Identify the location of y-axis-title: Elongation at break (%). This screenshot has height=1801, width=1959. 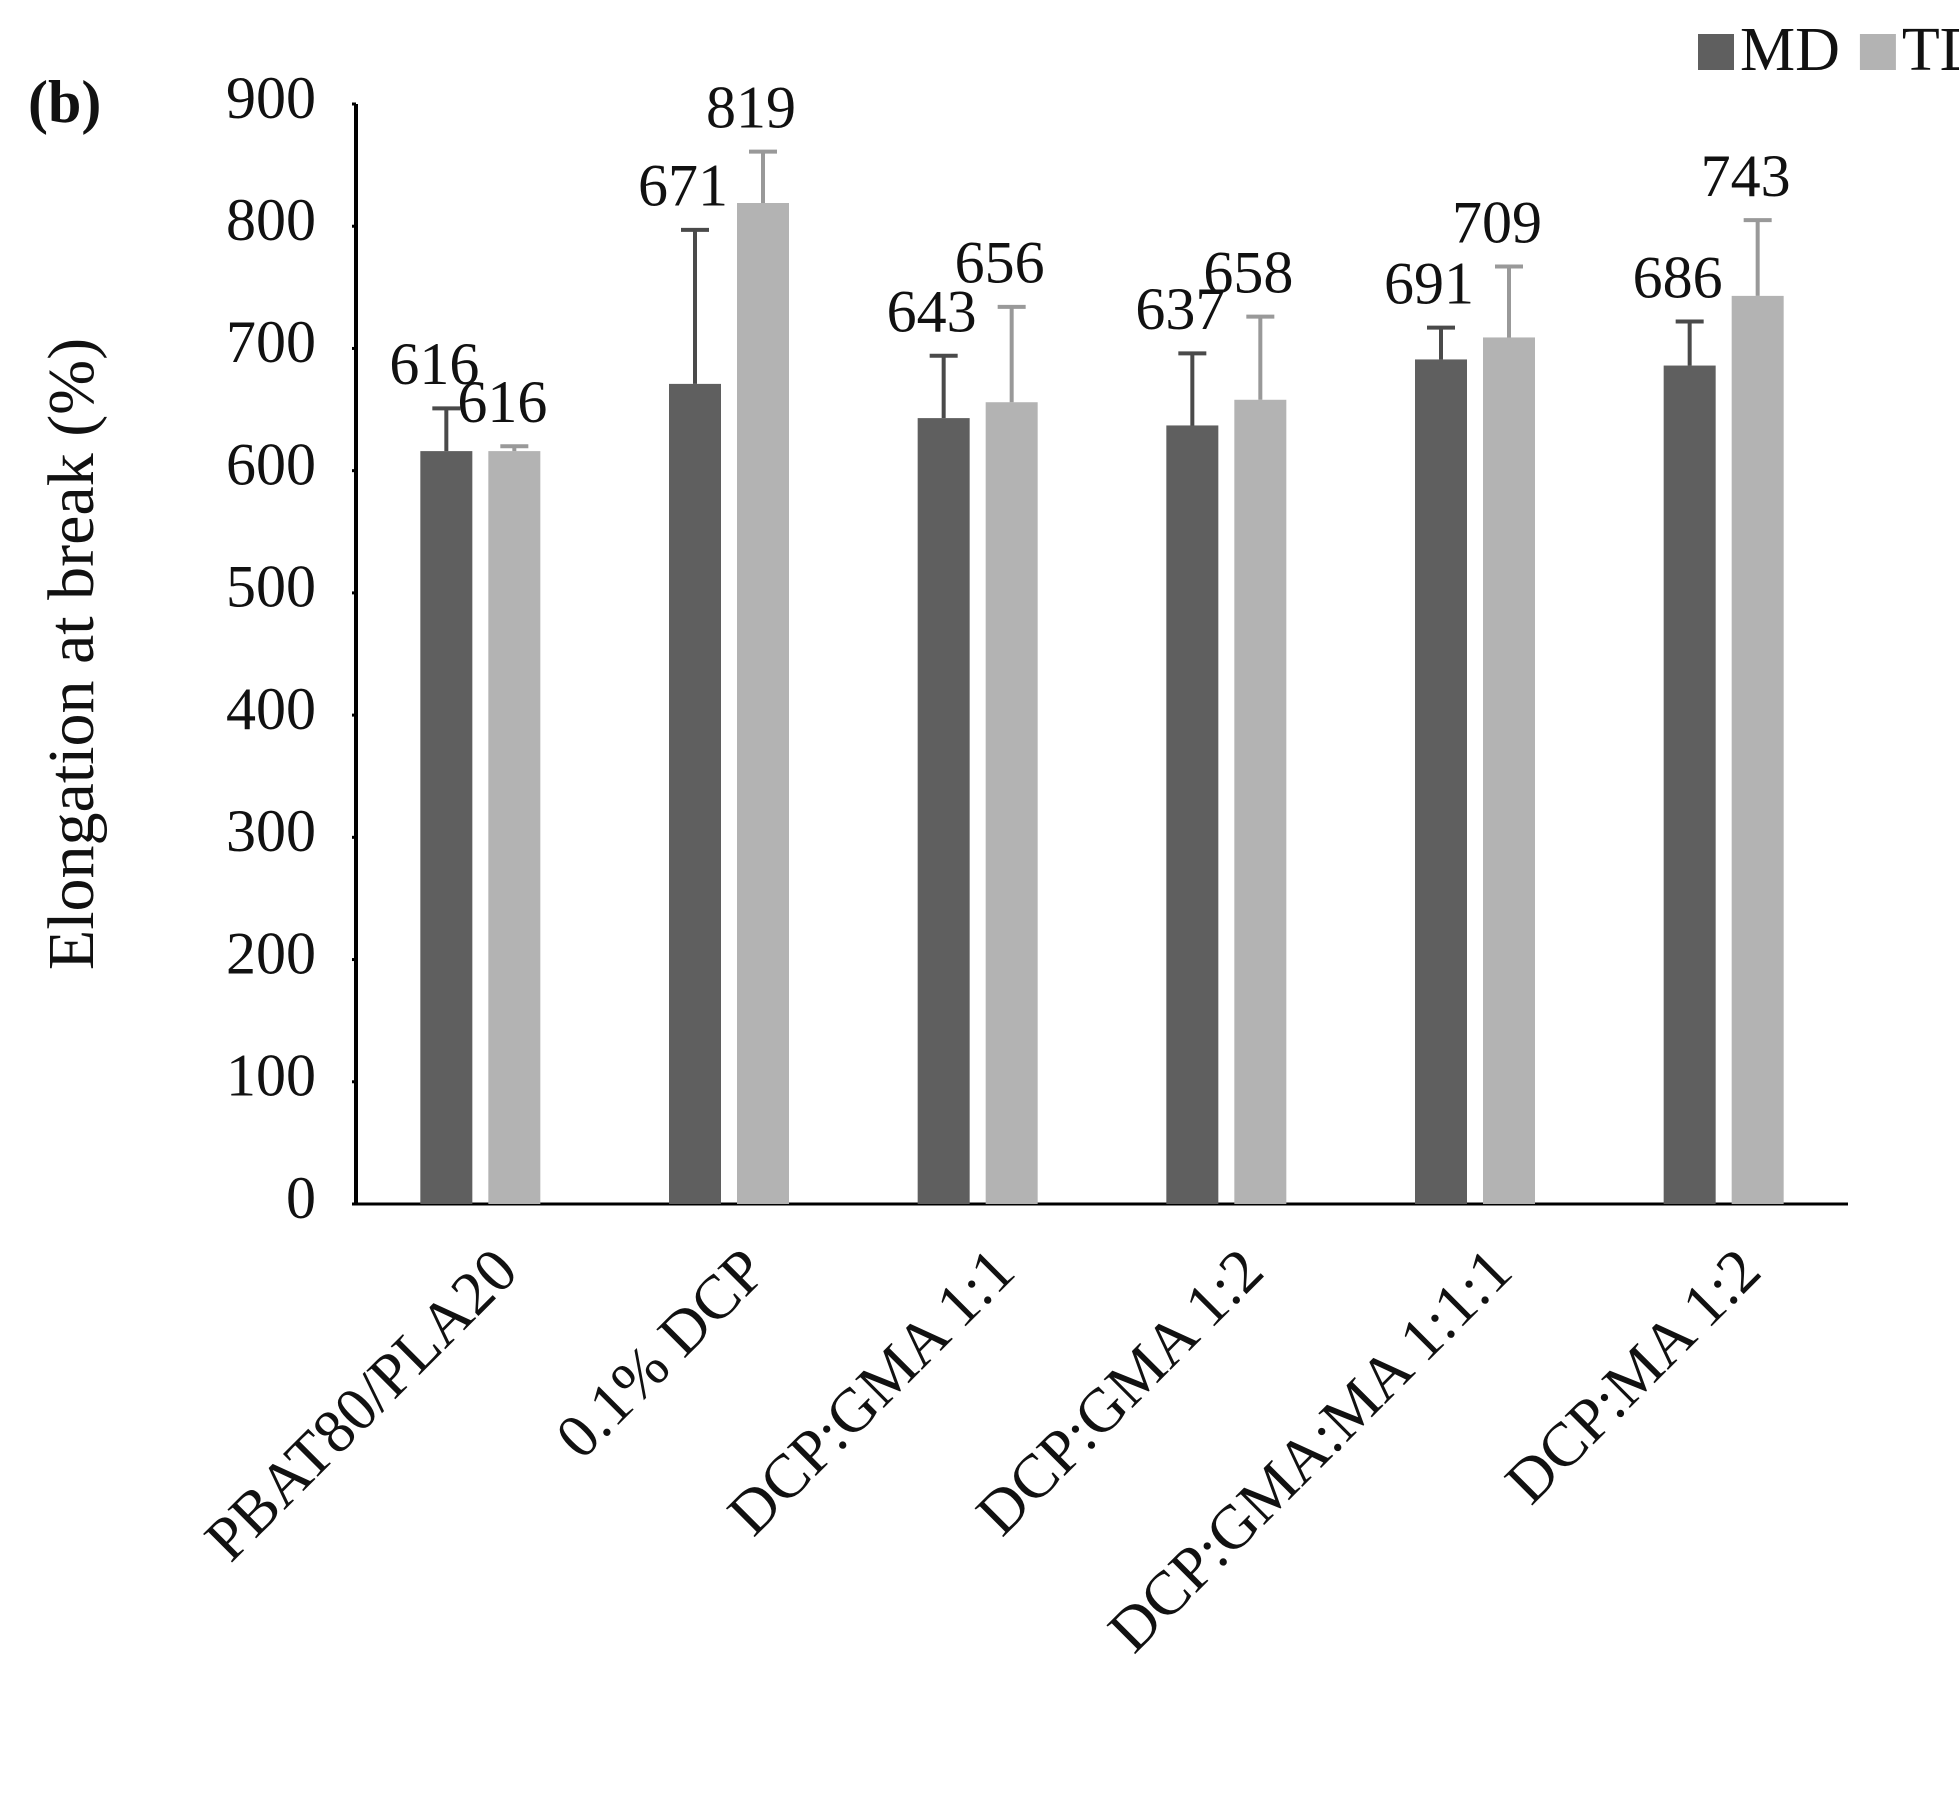
(71, 654).